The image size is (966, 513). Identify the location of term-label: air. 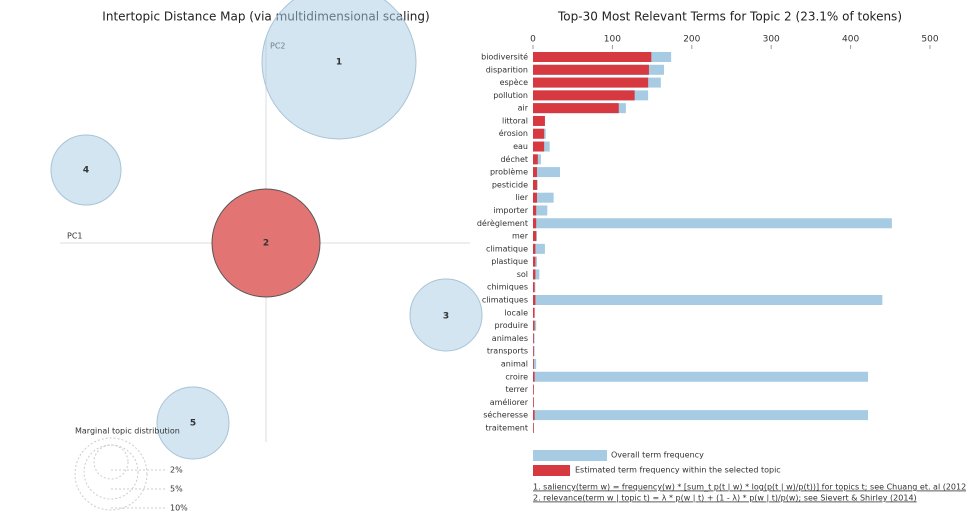
(523, 108).